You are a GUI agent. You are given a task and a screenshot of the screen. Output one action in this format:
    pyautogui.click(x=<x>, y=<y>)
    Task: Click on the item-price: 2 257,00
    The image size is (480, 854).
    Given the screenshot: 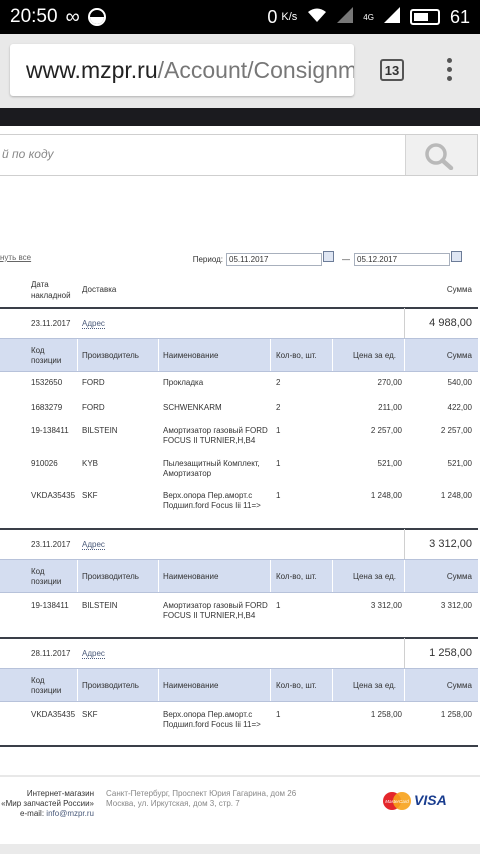 What is the action you would take?
    pyautogui.click(x=386, y=430)
    